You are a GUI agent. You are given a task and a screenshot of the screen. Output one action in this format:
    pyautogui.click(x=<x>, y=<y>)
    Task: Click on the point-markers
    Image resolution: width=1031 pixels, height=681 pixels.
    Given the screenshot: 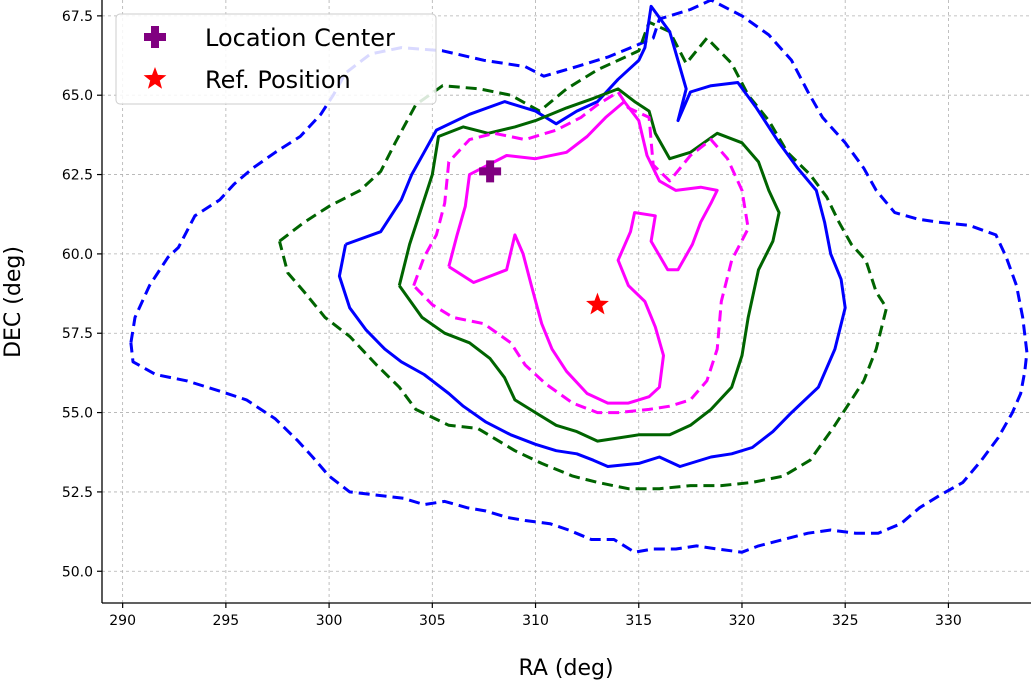 What is the action you would take?
    pyautogui.click(x=544, y=237)
    